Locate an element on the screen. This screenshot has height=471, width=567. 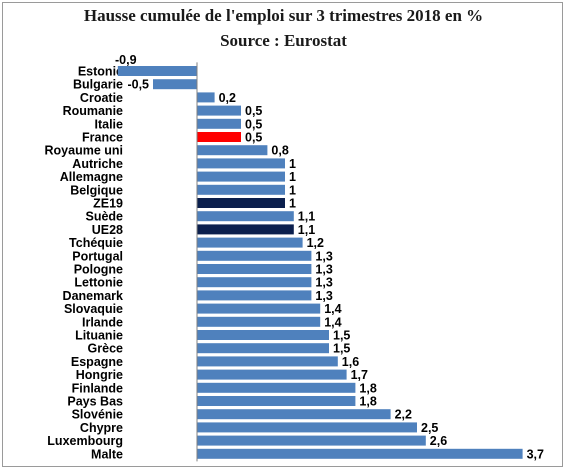
category-label: Tchéquie is located at coordinates (96, 243).